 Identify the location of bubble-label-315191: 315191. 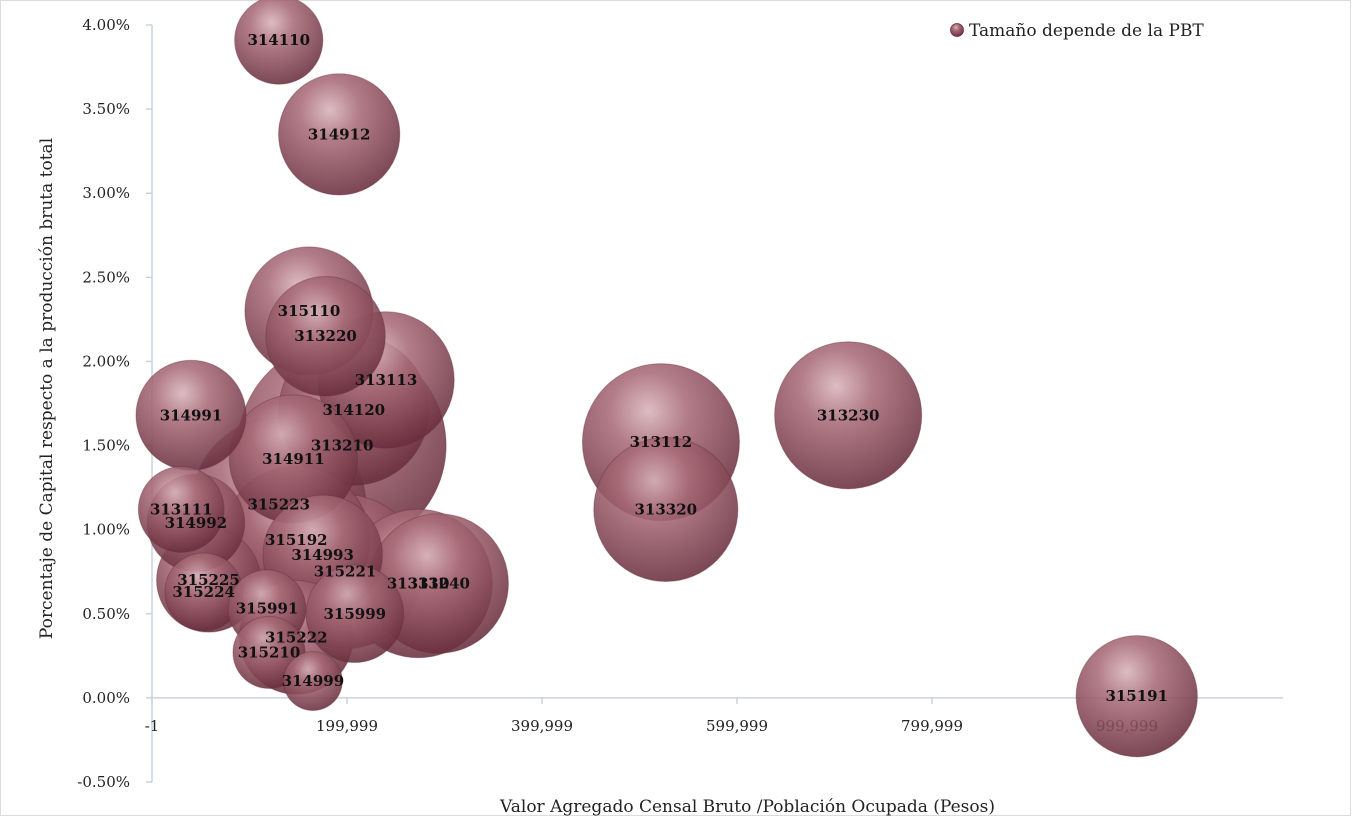
(1136, 696).